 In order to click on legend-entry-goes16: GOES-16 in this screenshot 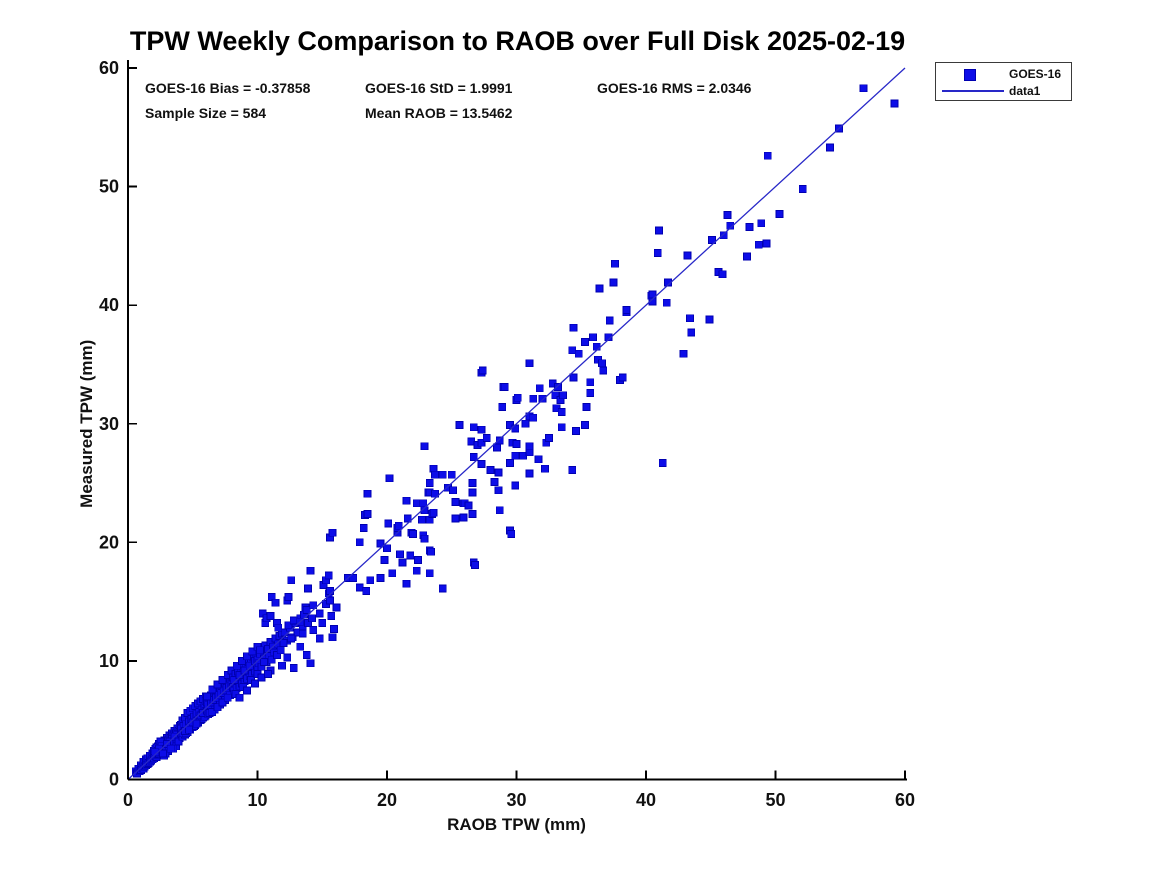, I will do `click(1003, 74)`.